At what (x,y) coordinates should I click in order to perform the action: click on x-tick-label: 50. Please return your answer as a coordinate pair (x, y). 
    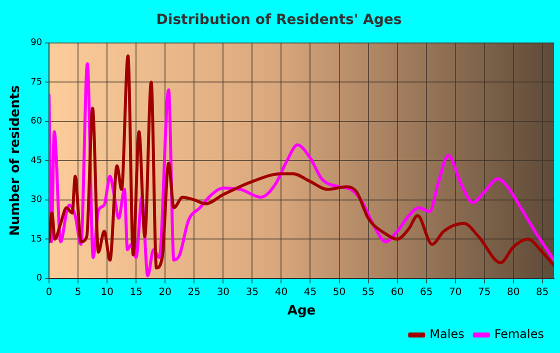
    Looking at the image, I should click on (339, 292).